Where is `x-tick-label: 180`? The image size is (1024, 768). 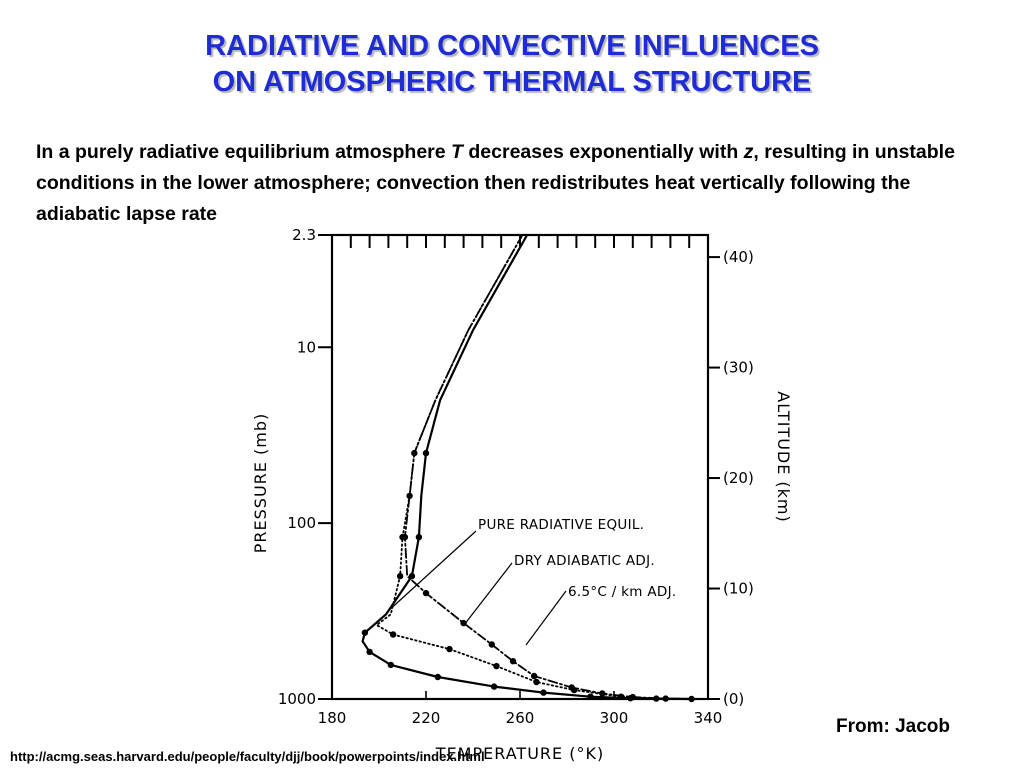
x-tick-label: 180 is located at coordinates (332, 718).